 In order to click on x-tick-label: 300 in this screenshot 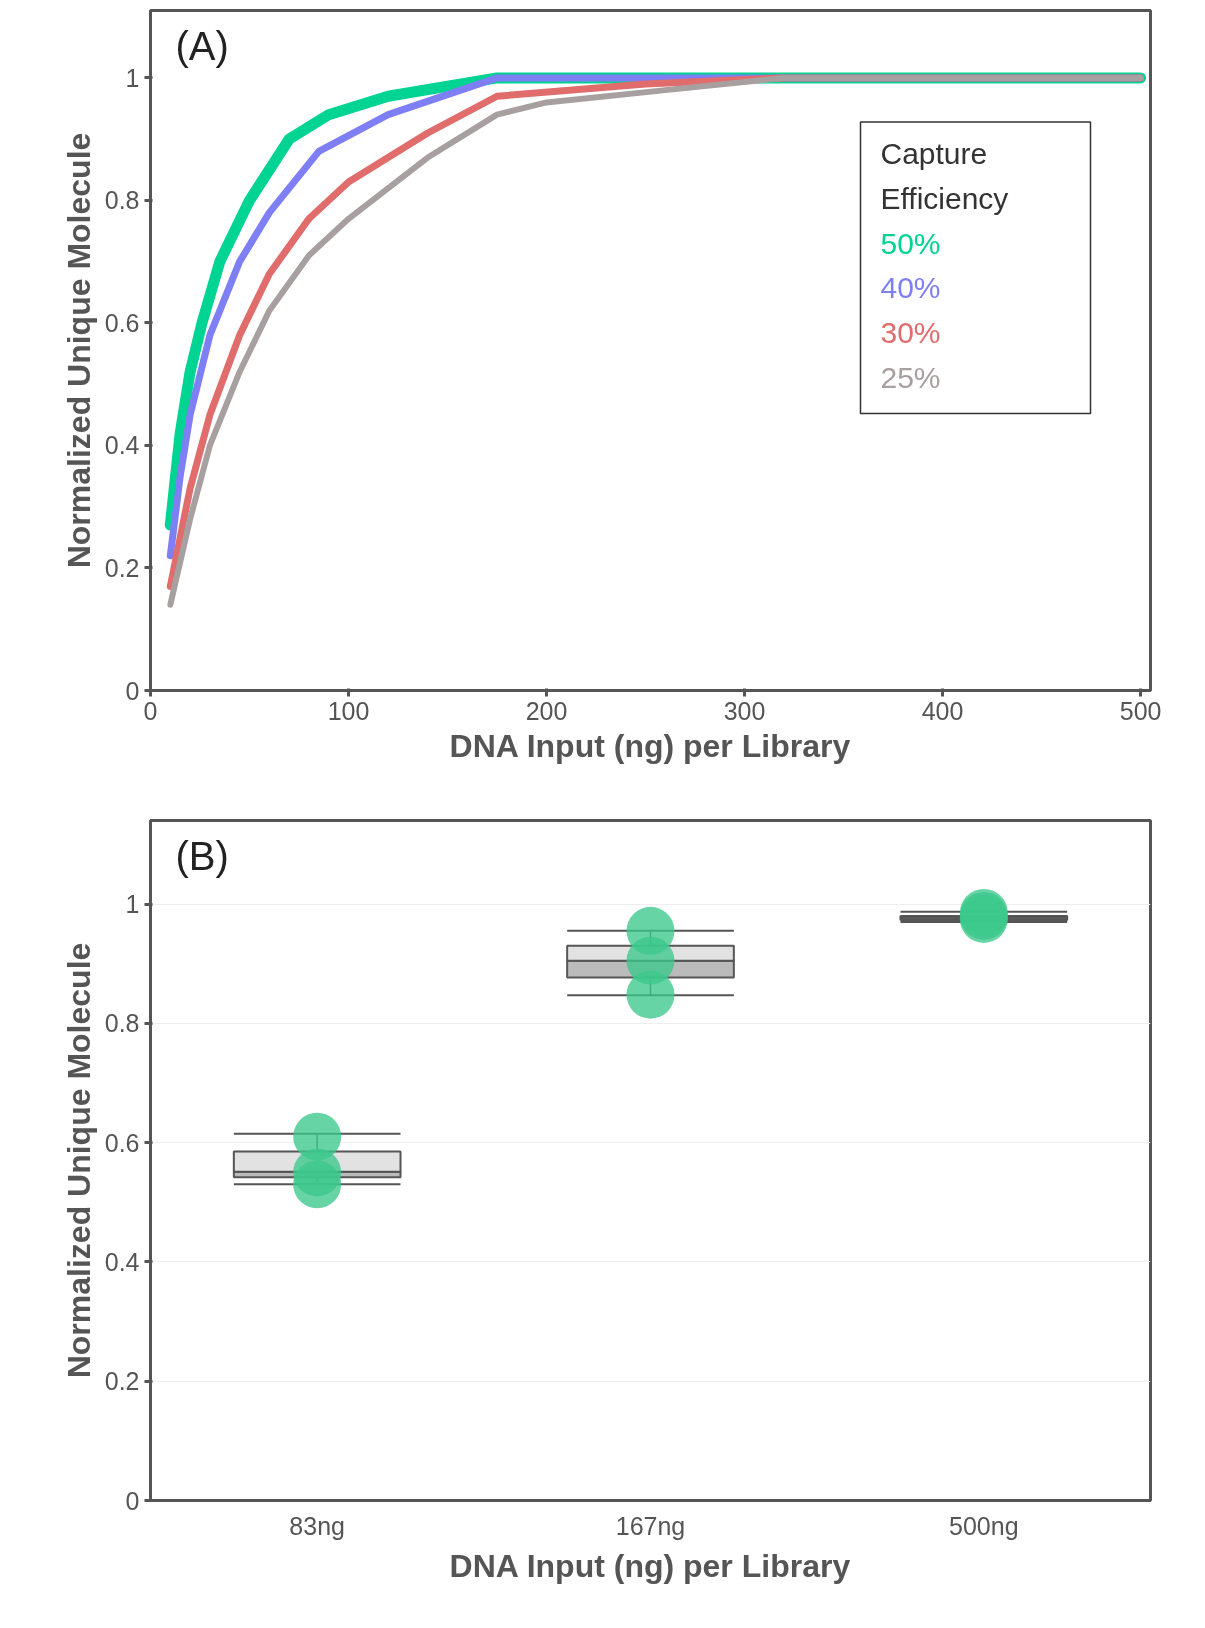, I will do `click(744, 710)`.